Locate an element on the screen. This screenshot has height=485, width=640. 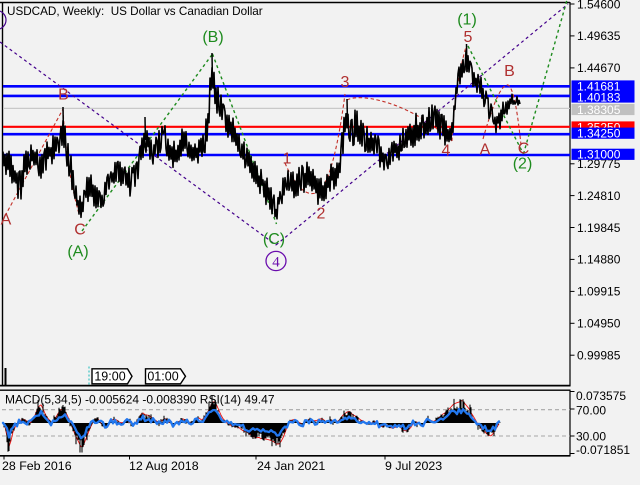
svg-text: (C) is located at coordinates (274, 239).